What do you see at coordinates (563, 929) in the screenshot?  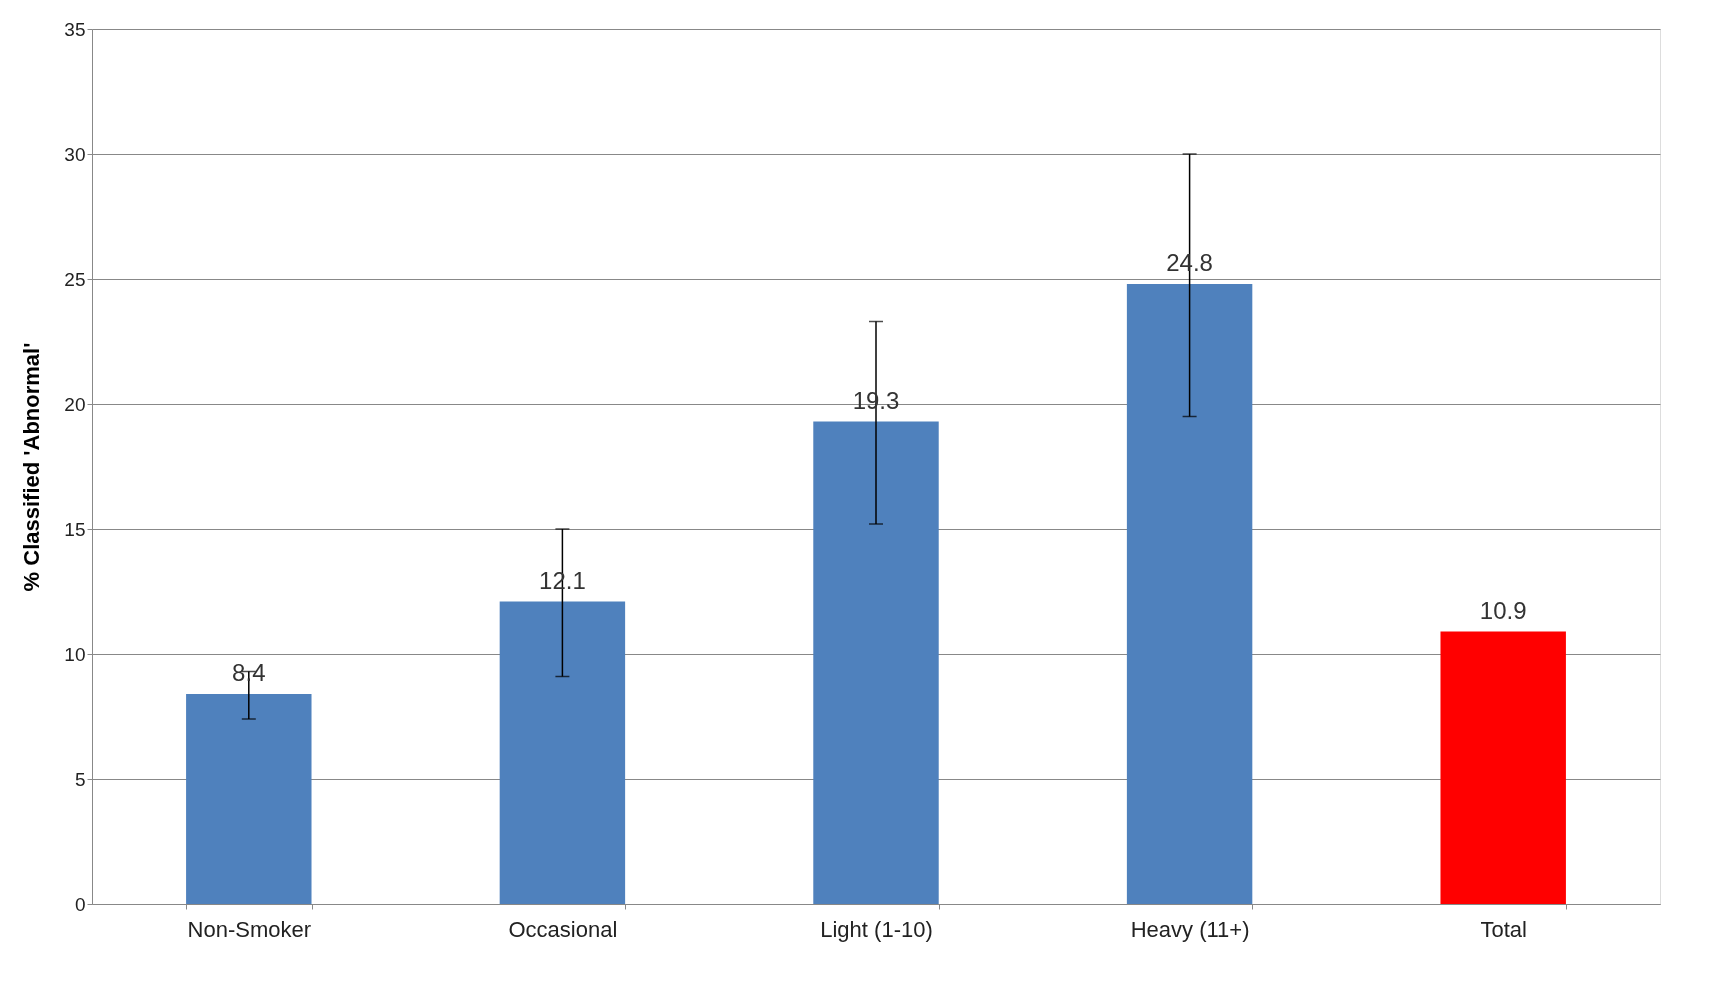 I see `x-tick-label: Occasional` at bounding box center [563, 929].